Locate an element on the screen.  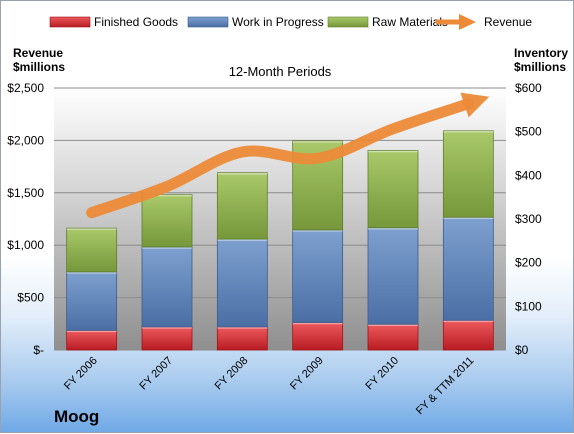
right-axis-ticks: $0 $100 $200 $300 $400 $500 $600 is located at coordinates (528, 219).